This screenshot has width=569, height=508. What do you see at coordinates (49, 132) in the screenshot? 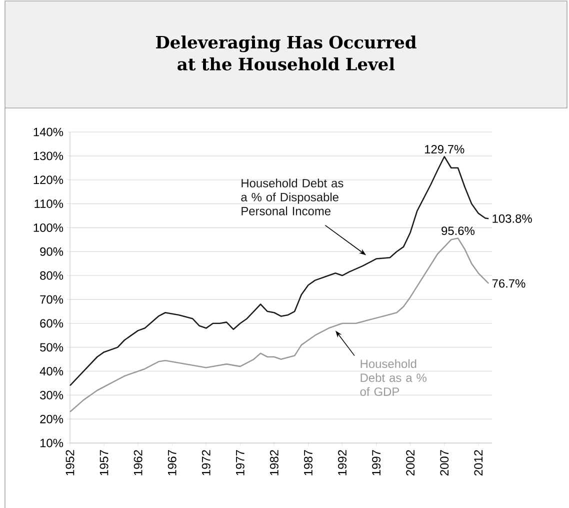
I see `y-tick-label: 140%` at bounding box center [49, 132].